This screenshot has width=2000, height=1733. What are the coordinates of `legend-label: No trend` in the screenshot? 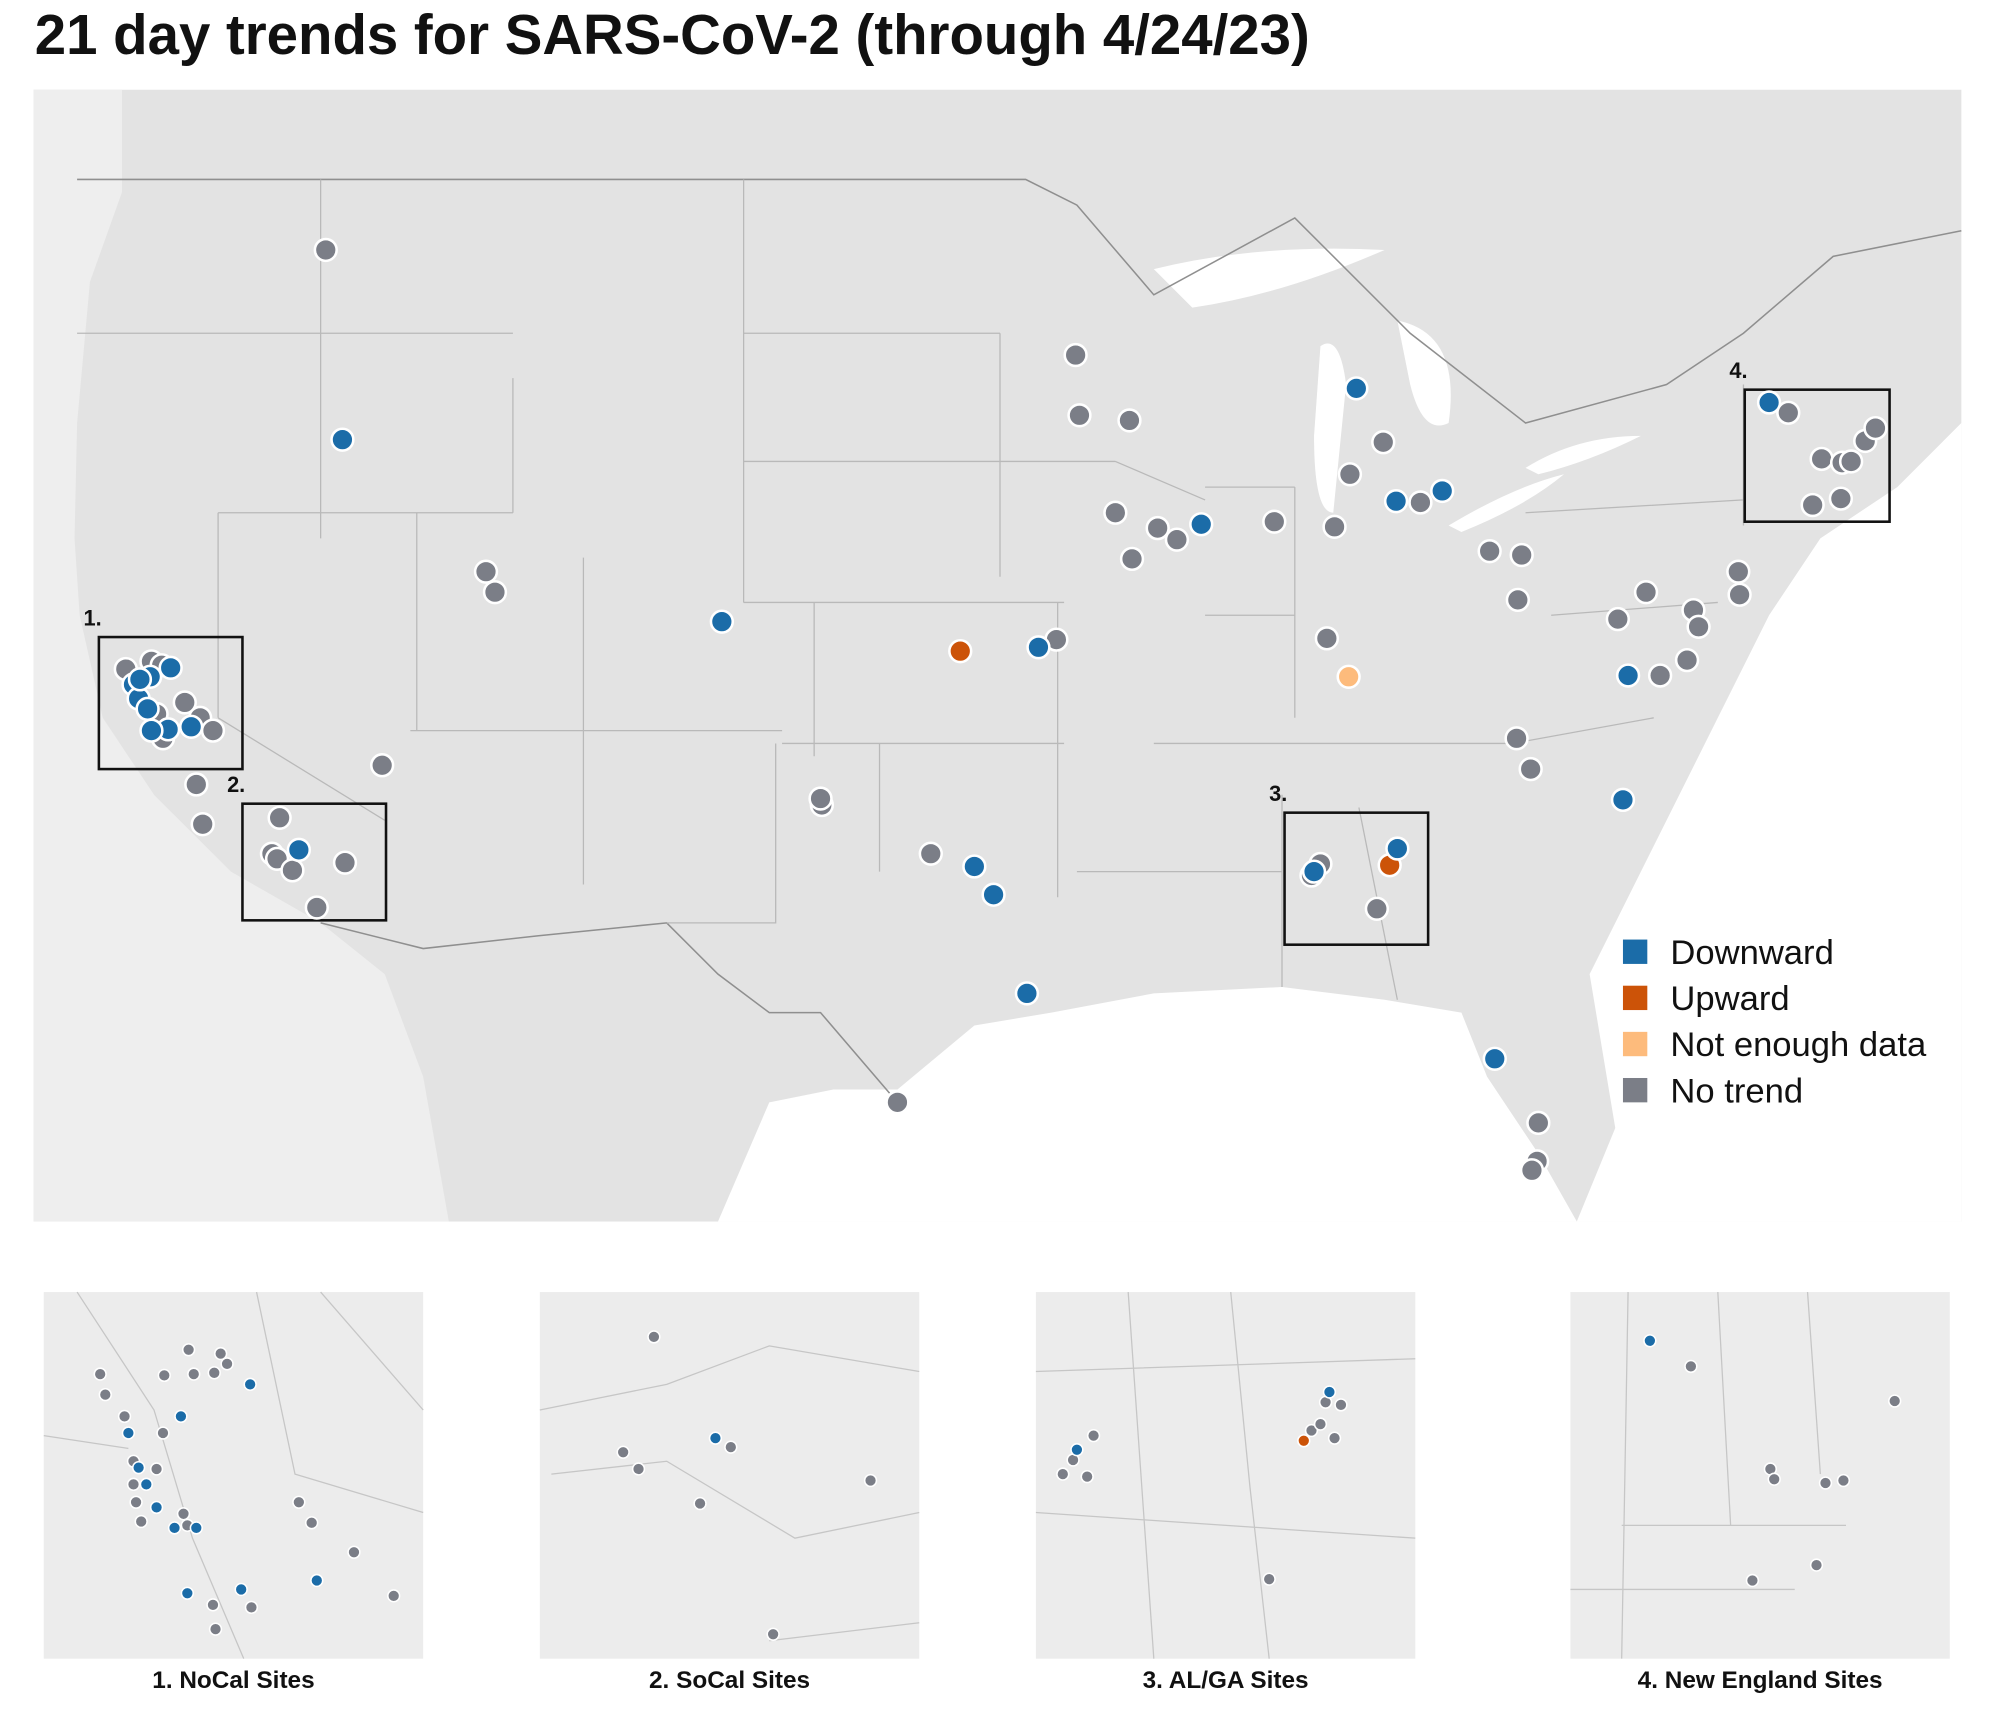 It's located at (1736, 1091).